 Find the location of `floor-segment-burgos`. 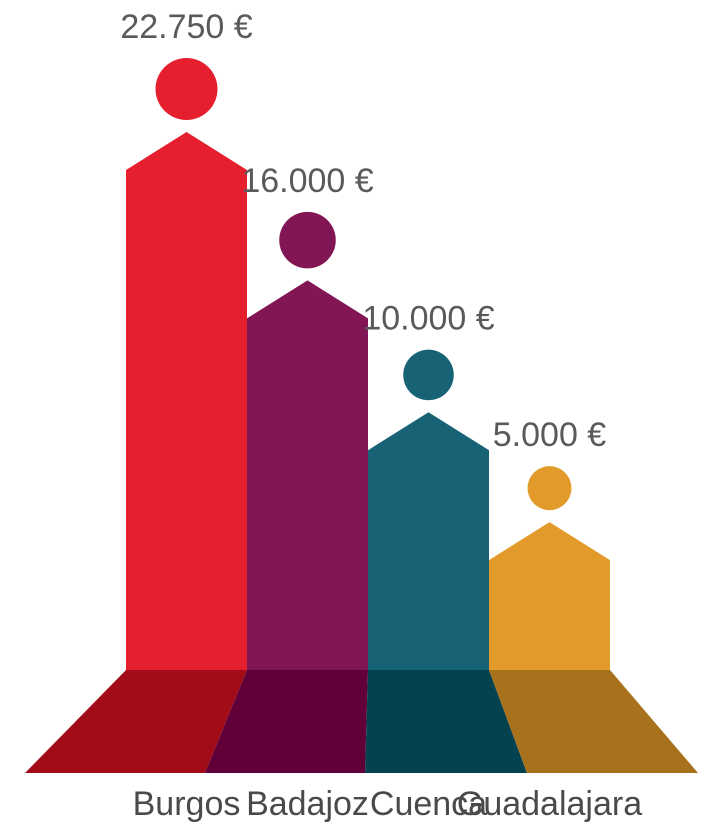

floor-segment-burgos is located at coordinates (136, 721).